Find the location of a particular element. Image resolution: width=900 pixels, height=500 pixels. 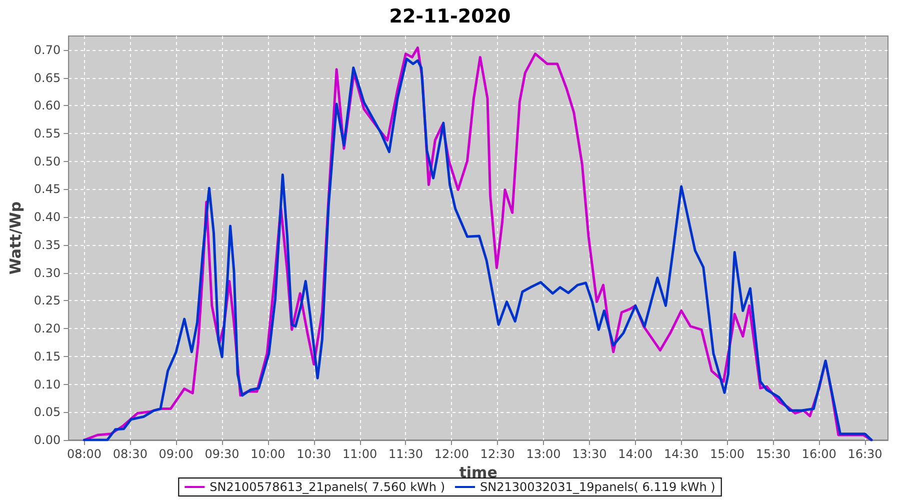

x-tick-label: 15:00 is located at coordinates (727, 454).